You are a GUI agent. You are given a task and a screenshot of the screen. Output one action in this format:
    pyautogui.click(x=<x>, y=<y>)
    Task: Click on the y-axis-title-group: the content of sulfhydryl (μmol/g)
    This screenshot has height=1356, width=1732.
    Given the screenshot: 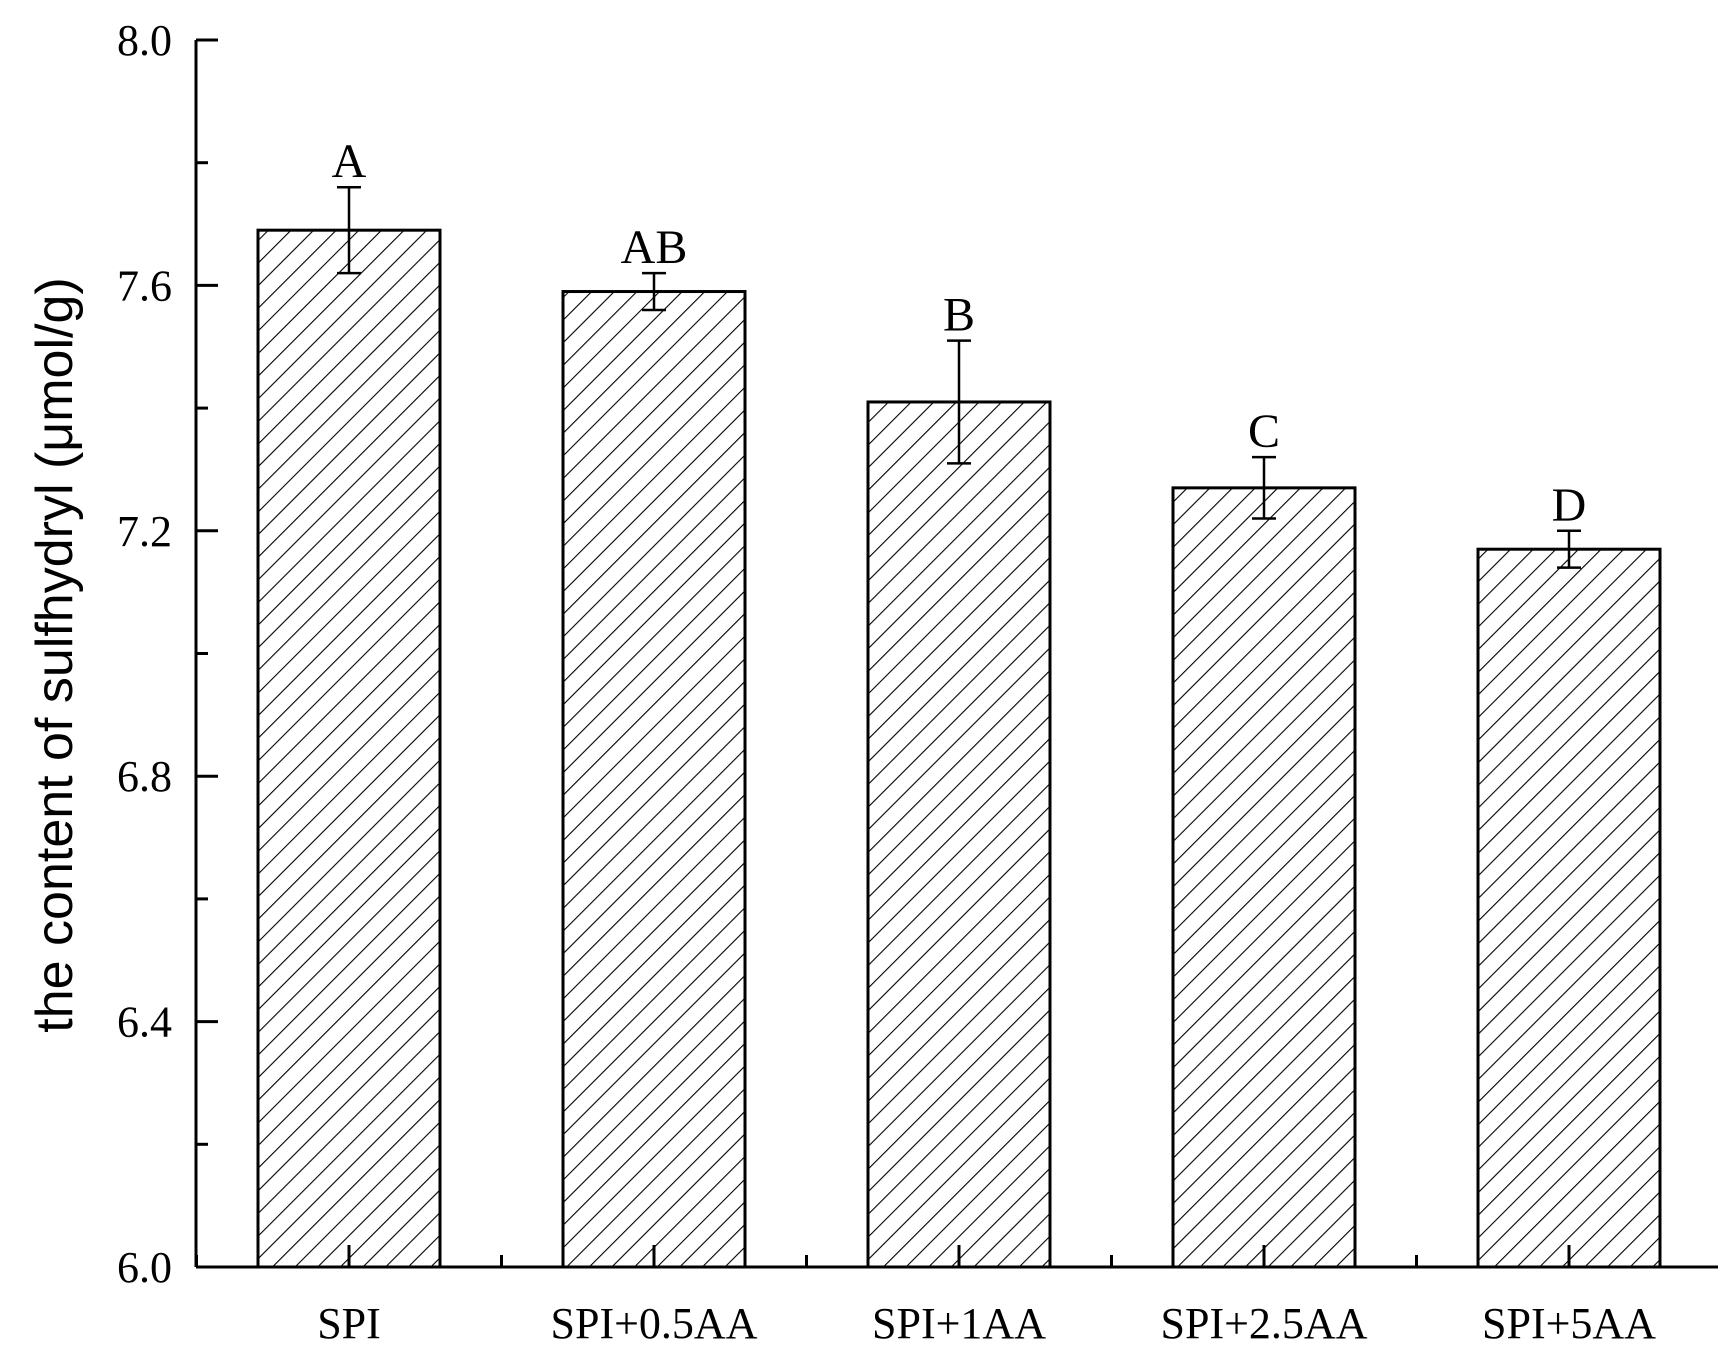 What is the action you would take?
    pyautogui.click(x=55, y=654)
    